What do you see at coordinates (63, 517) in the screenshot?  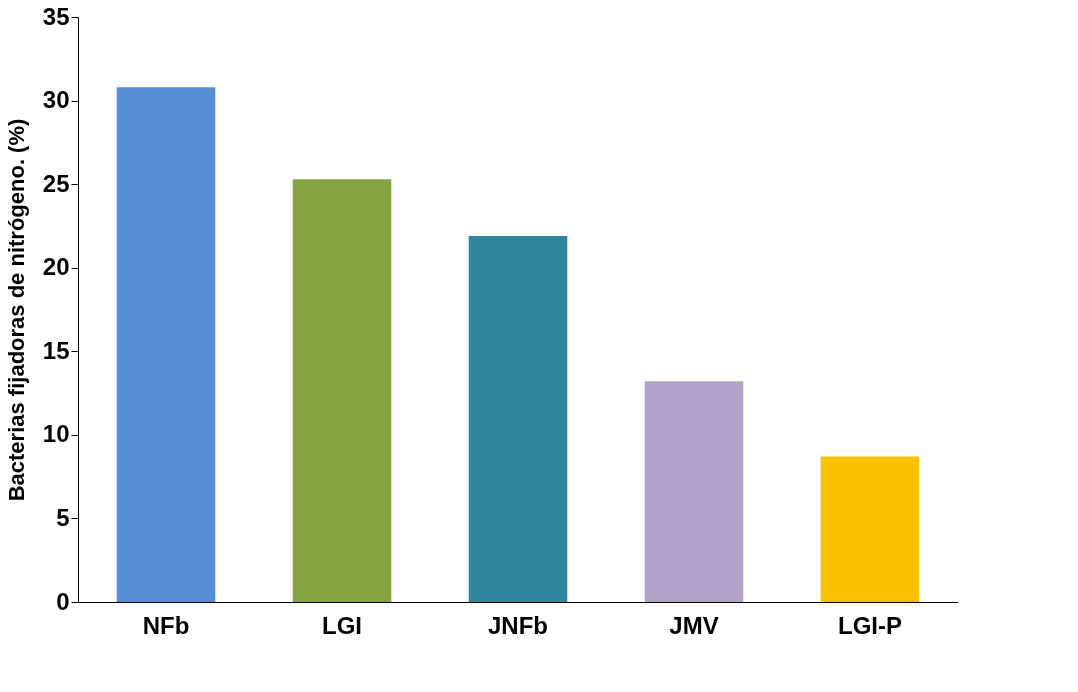 I see `y-tick-label: 5` at bounding box center [63, 517].